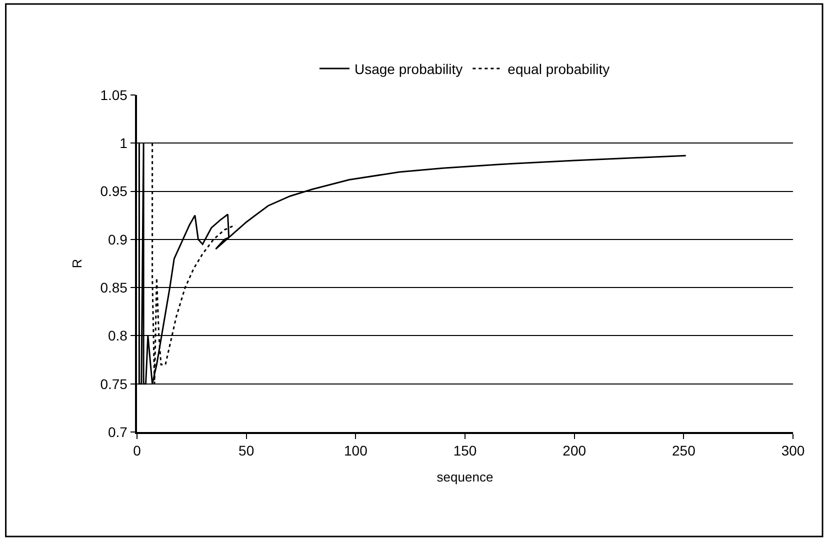  What do you see at coordinates (574, 450) in the screenshot?
I see `x-tick-label: 200` at bounding box center [574, 450].